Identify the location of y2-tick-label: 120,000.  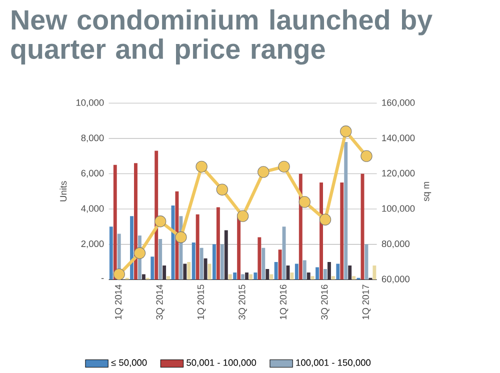
(398, 174).